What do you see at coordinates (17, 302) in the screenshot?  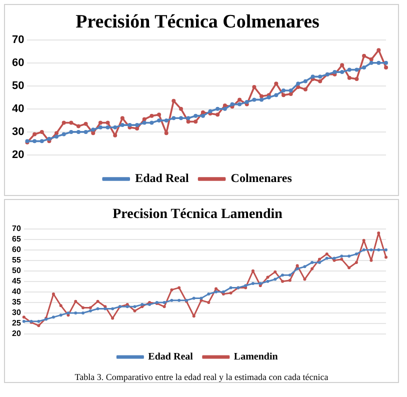 I see `y-tick-label: 35` at bounding box center [17, 302].